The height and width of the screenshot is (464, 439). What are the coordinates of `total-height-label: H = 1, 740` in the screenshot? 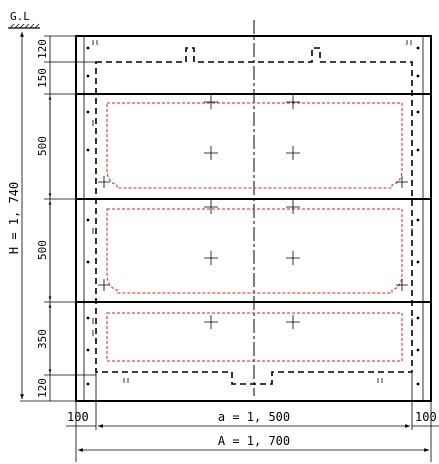 It's located at (14, 218).